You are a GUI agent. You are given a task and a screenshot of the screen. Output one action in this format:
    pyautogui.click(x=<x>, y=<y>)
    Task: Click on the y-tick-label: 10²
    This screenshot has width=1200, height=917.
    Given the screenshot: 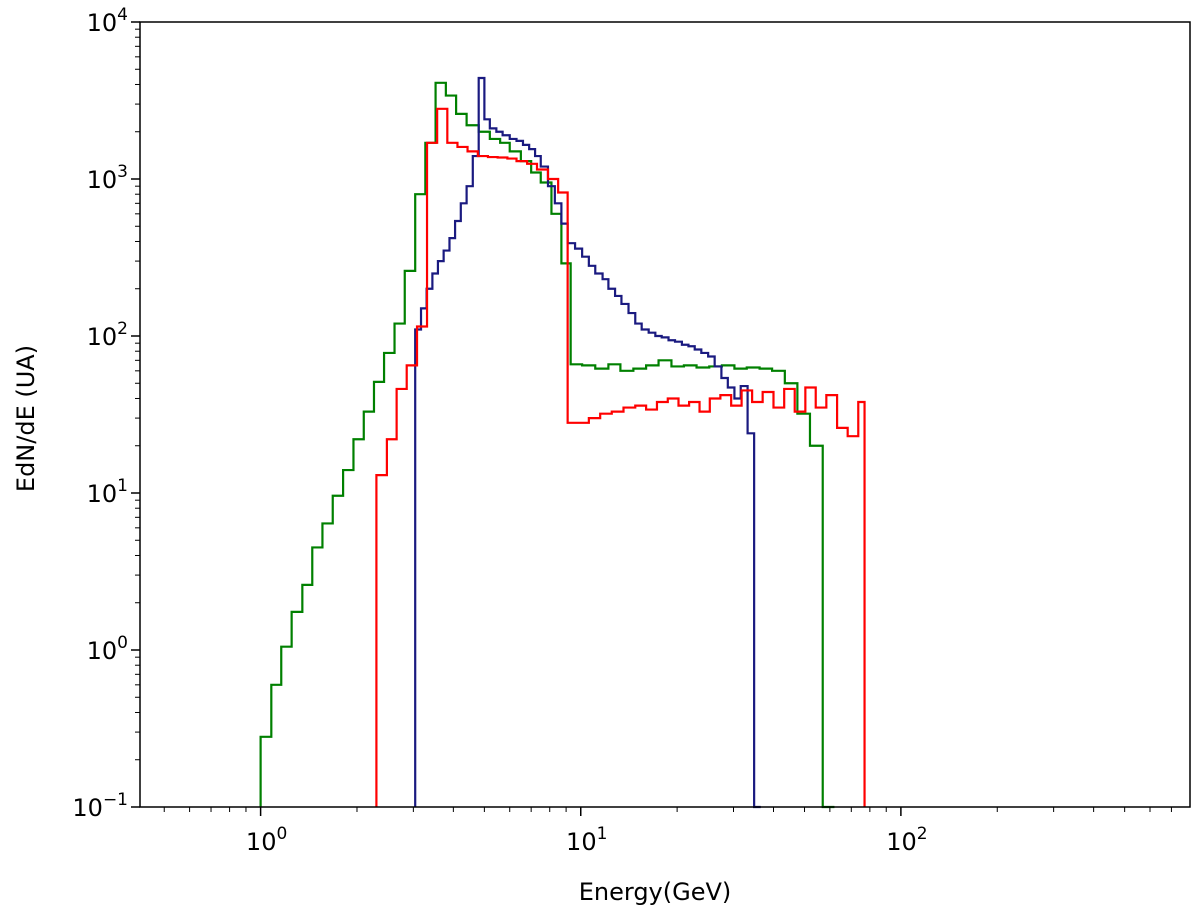 What is the action you would take?
    pyautogui.click(x=107, y=335)
    